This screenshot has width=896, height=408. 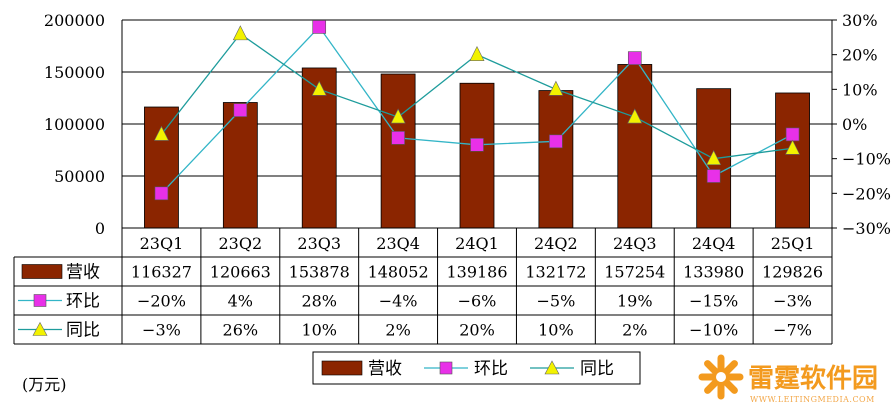 What do you see at coordinates (556, 243) in the screenshot?
I see `x-category-label: 24Q2` at bounding box center [556, 243].